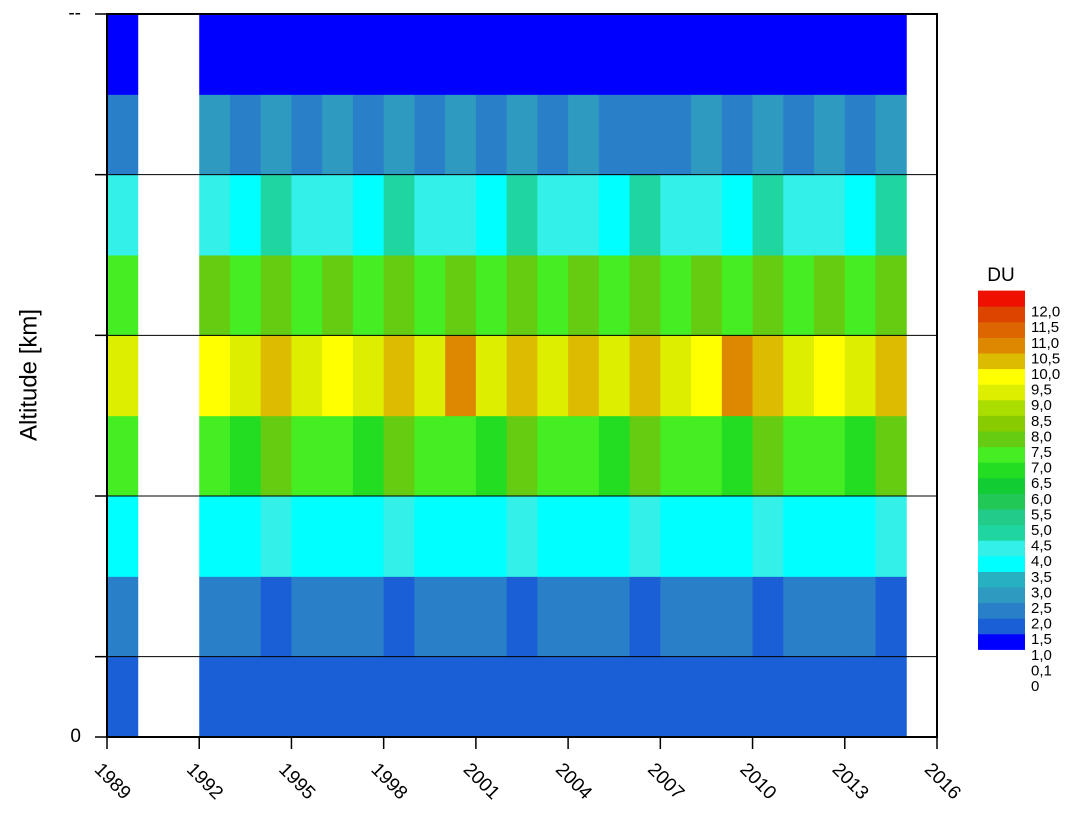 This screenshot has width=1075, height=839. Describe the element at coordinates (1041, 452) in the screenshot. I see `colorbar-tick-label: 7,5` at that location.